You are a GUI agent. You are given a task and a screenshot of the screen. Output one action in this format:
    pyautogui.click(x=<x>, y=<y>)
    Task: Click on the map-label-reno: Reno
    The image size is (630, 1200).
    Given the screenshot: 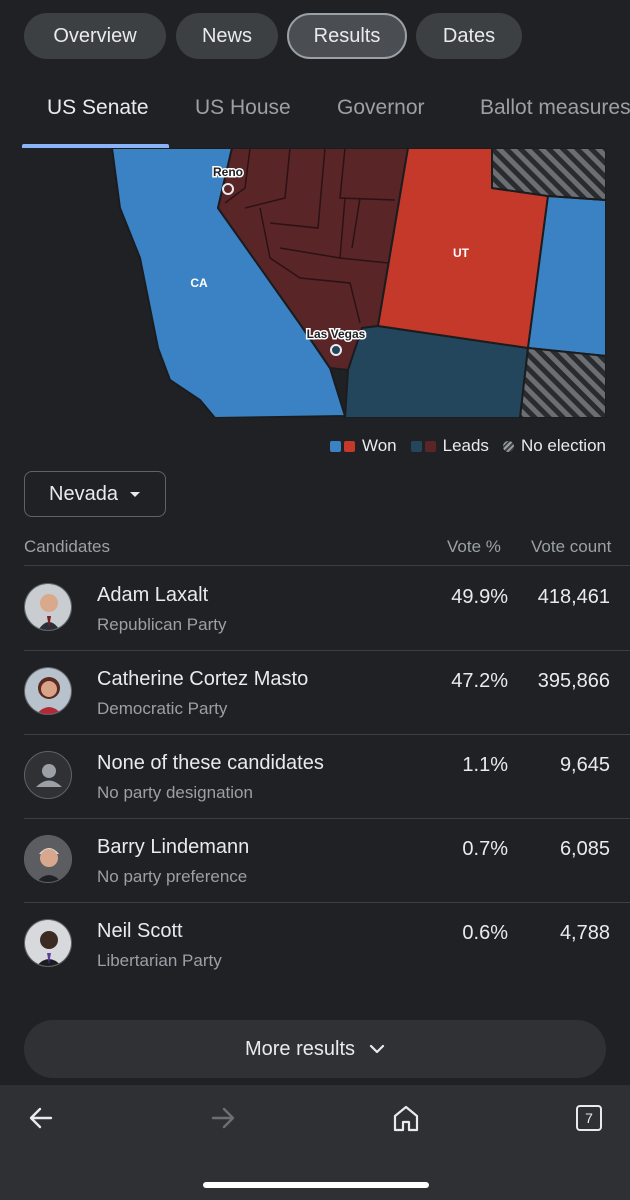 What is the action you would take?
    pyautogui.click(x=228, y=172)
    